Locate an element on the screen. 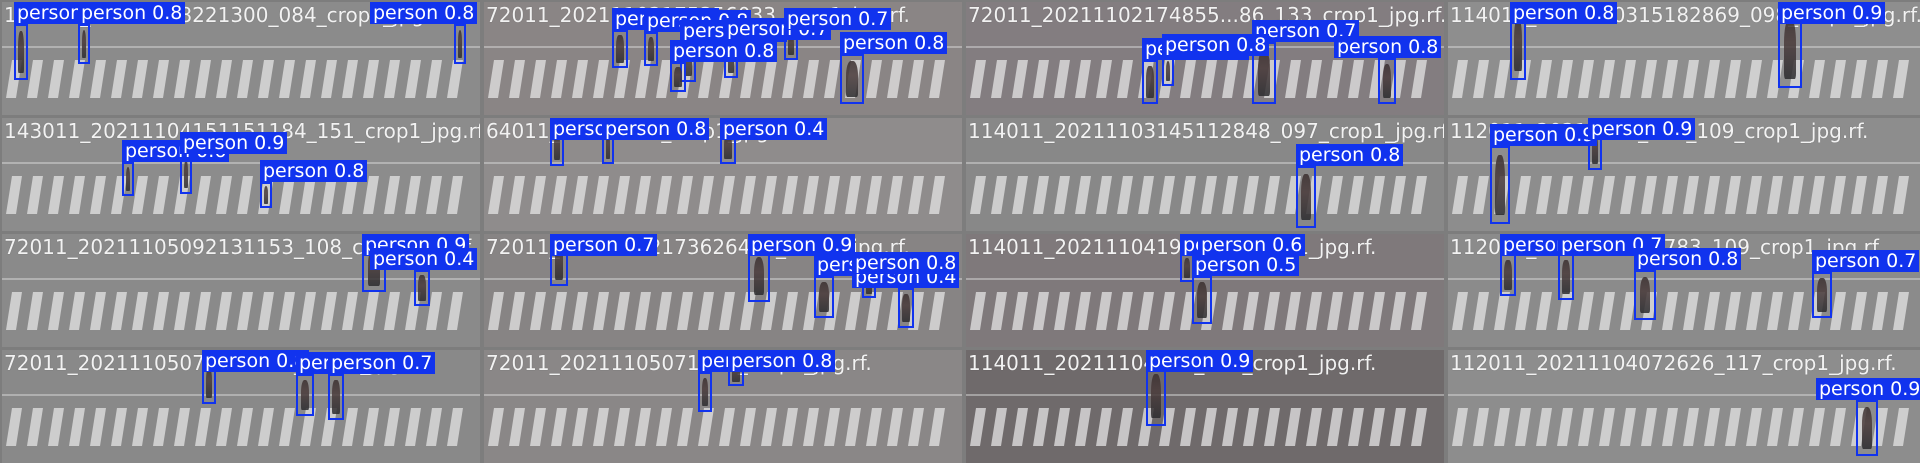  street-scene is located at coordinates (1684, 406).